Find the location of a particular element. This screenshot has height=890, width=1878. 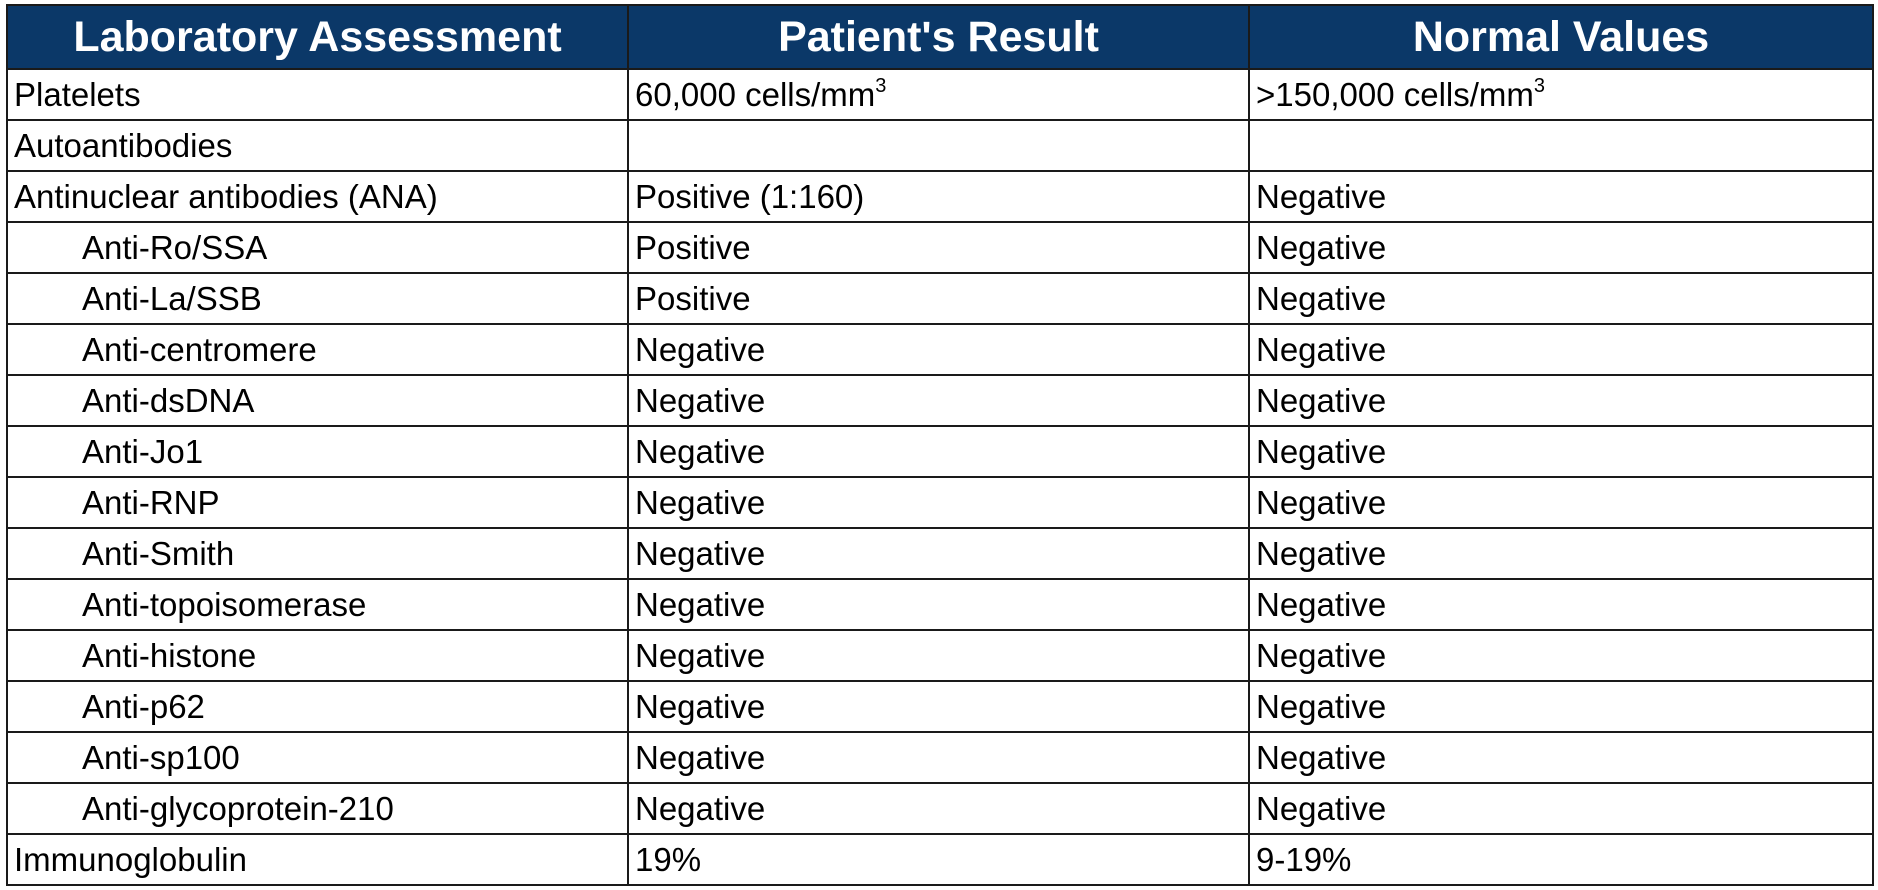

test-name-cell: Anti-centromere is located at coordinates (317, 349).